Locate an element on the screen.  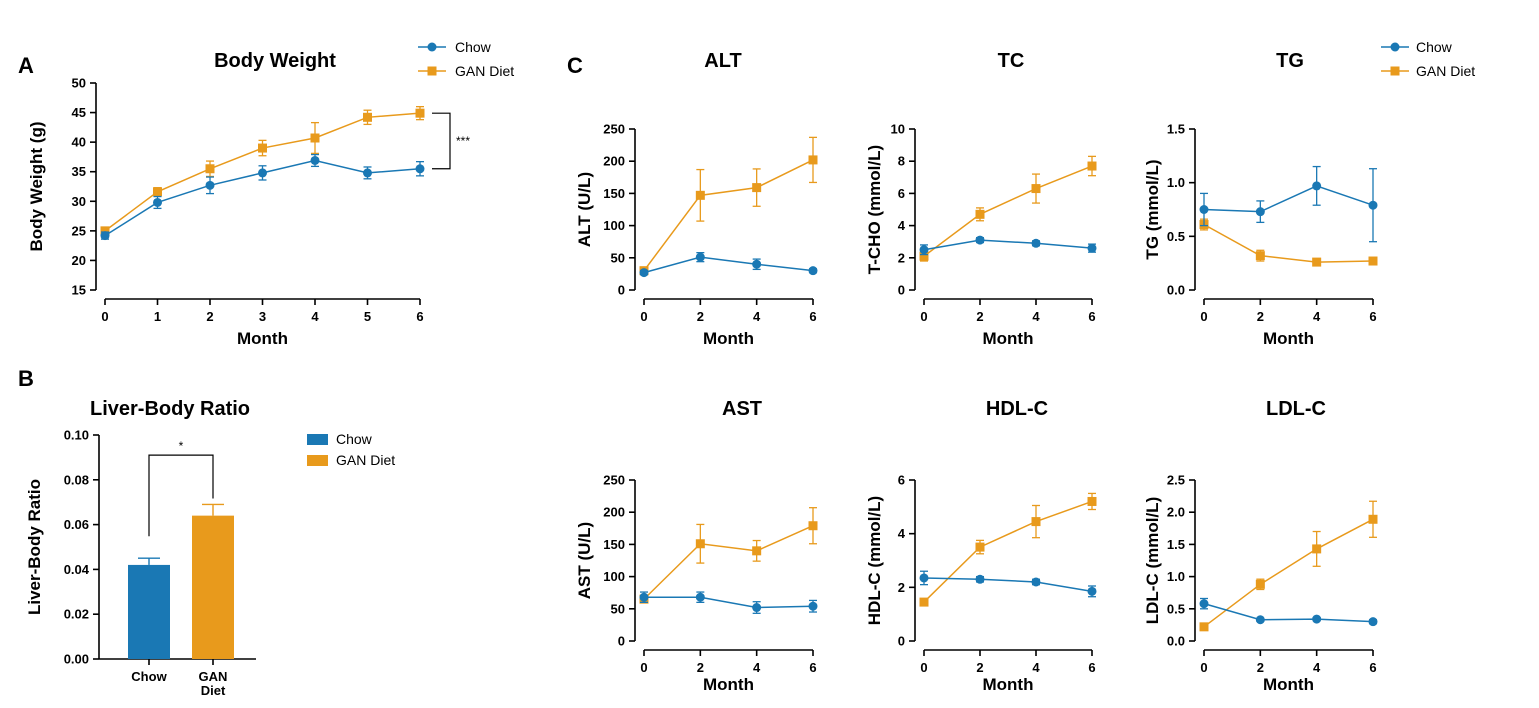
alt-title: ALT is located at coordinates (722, 61).